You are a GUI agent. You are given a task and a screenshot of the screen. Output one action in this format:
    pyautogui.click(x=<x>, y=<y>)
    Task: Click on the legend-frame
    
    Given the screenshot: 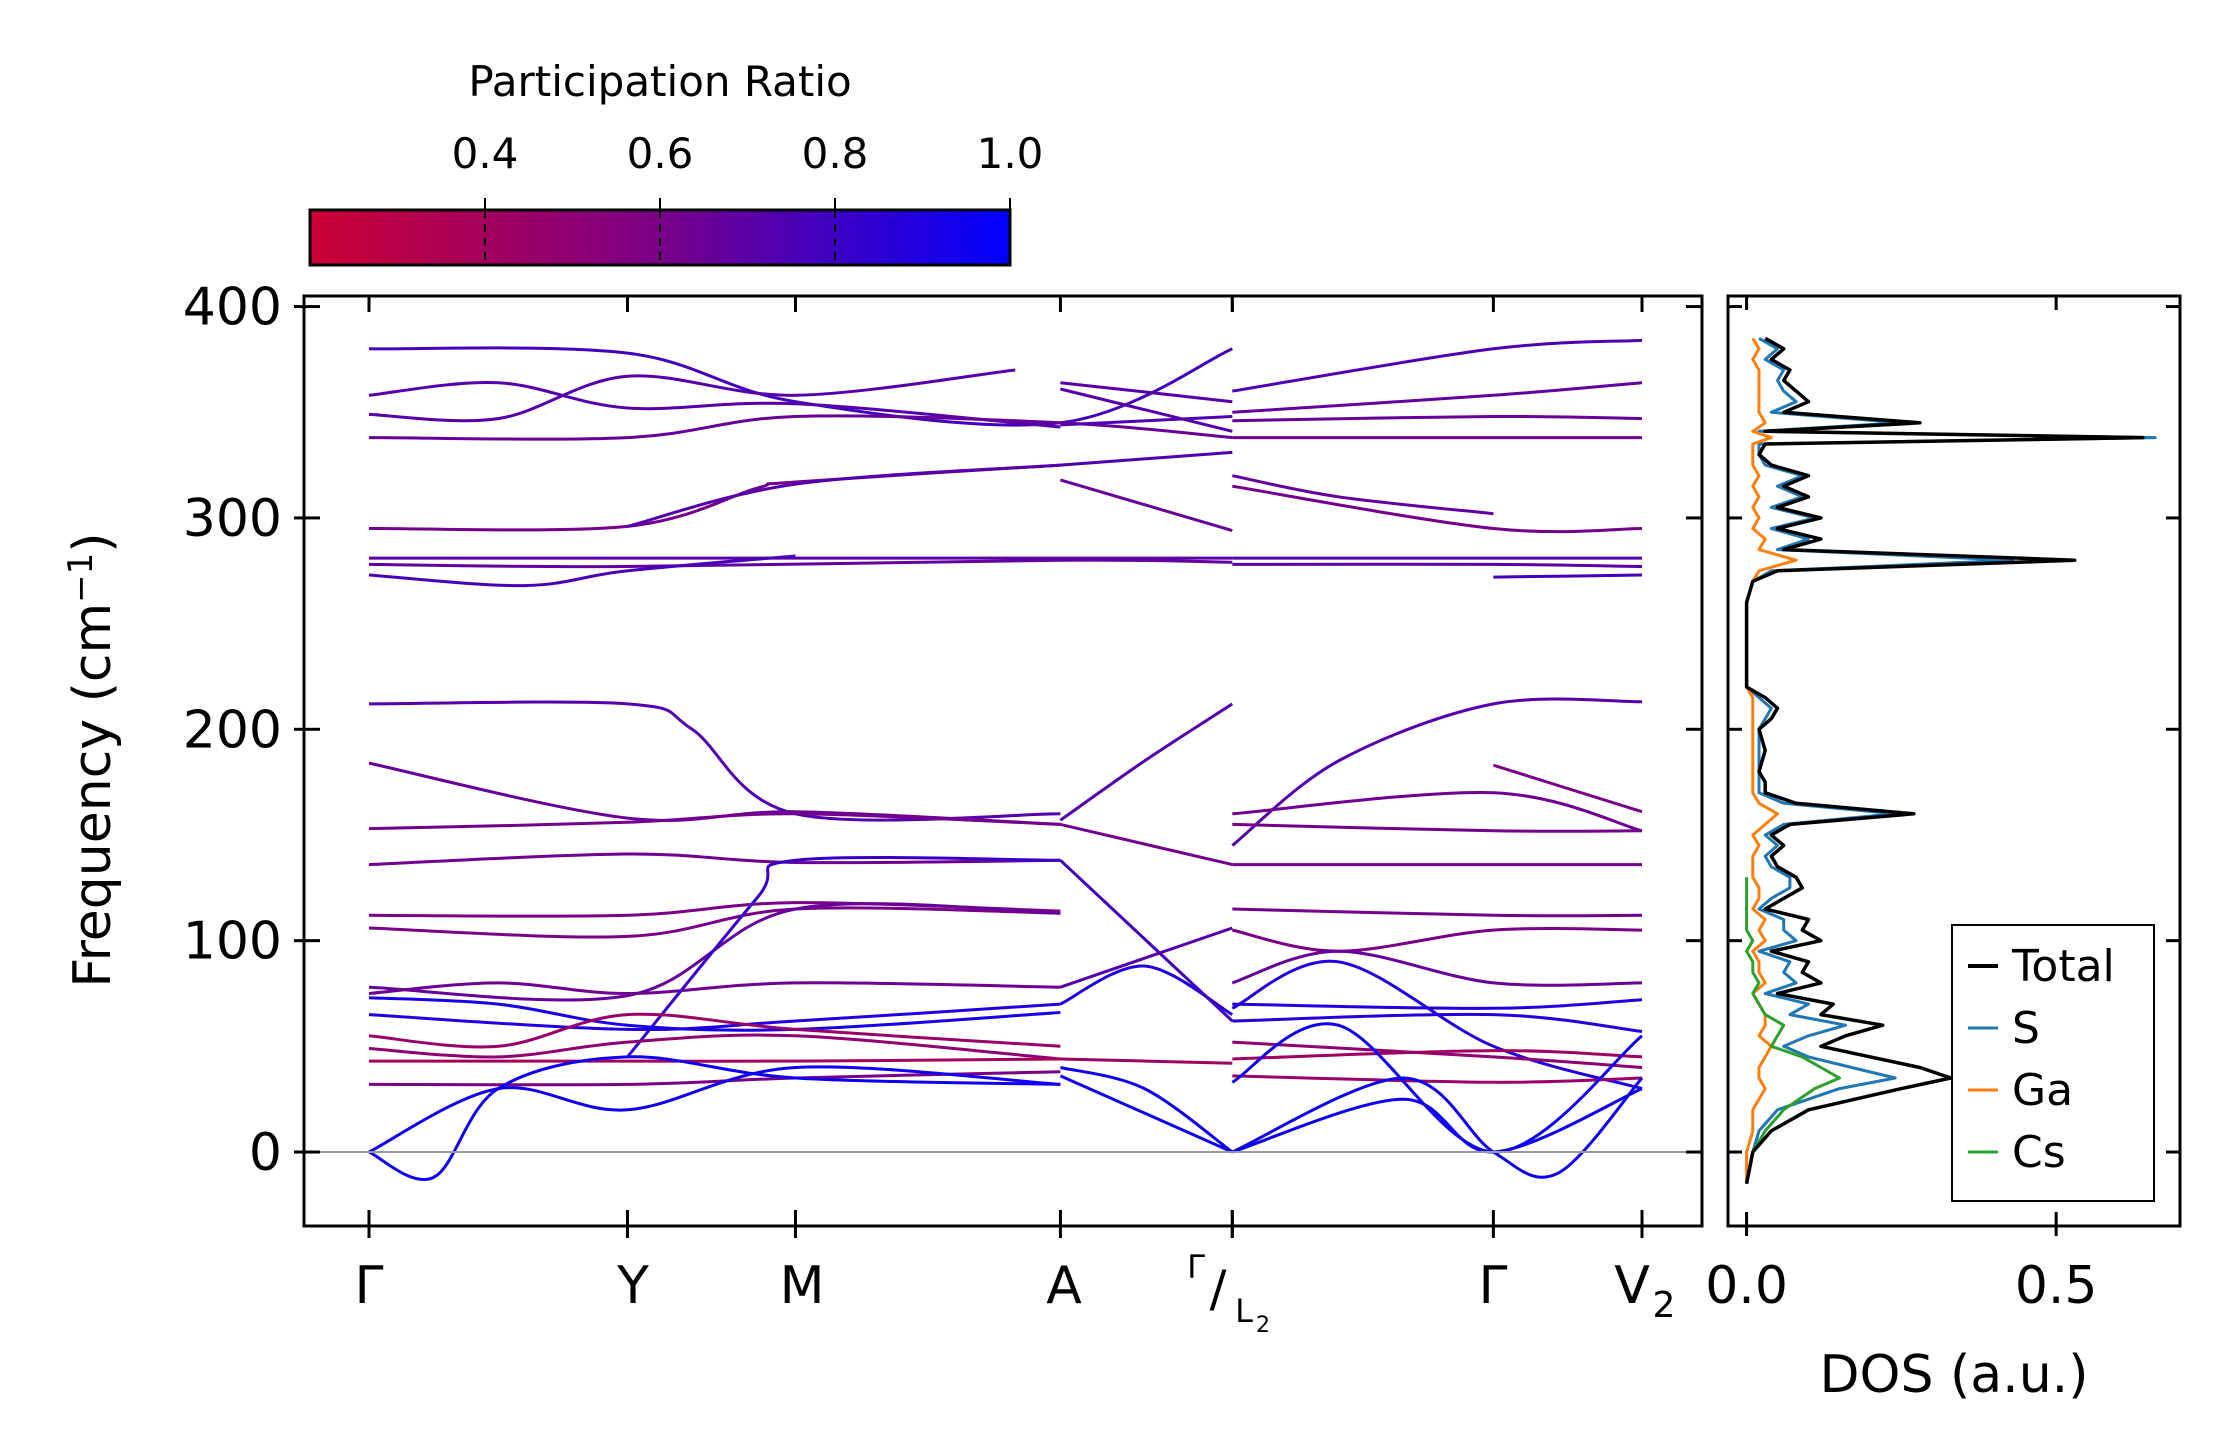 What is the action you would take?
    pyautogui.click(x=2053, y=1063)
    